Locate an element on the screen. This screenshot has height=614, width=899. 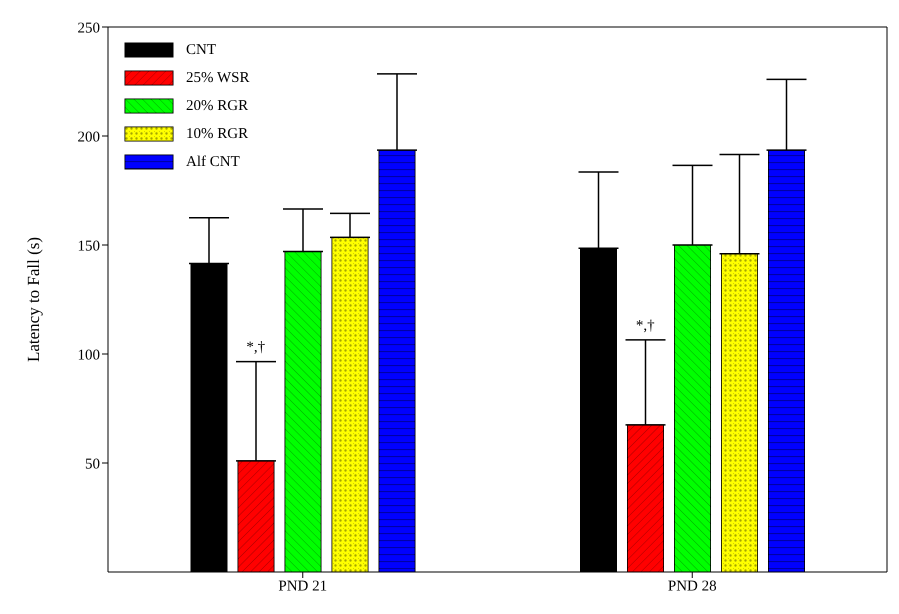
y-tick-label: 50 is located at coordinates (92, 464).